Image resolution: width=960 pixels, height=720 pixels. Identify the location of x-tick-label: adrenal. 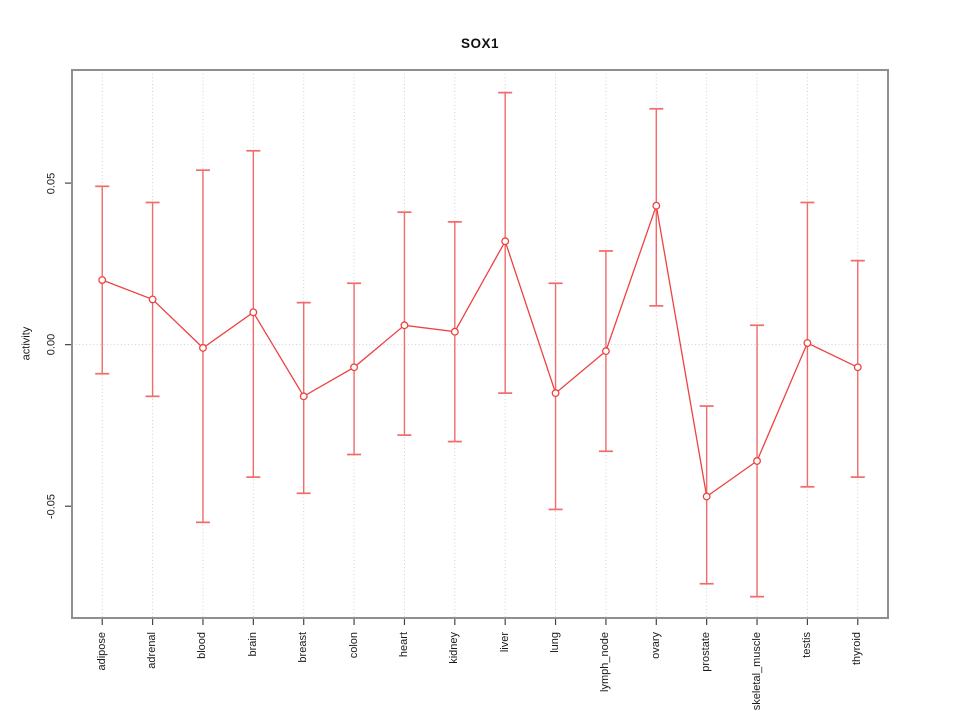
(152, 650).